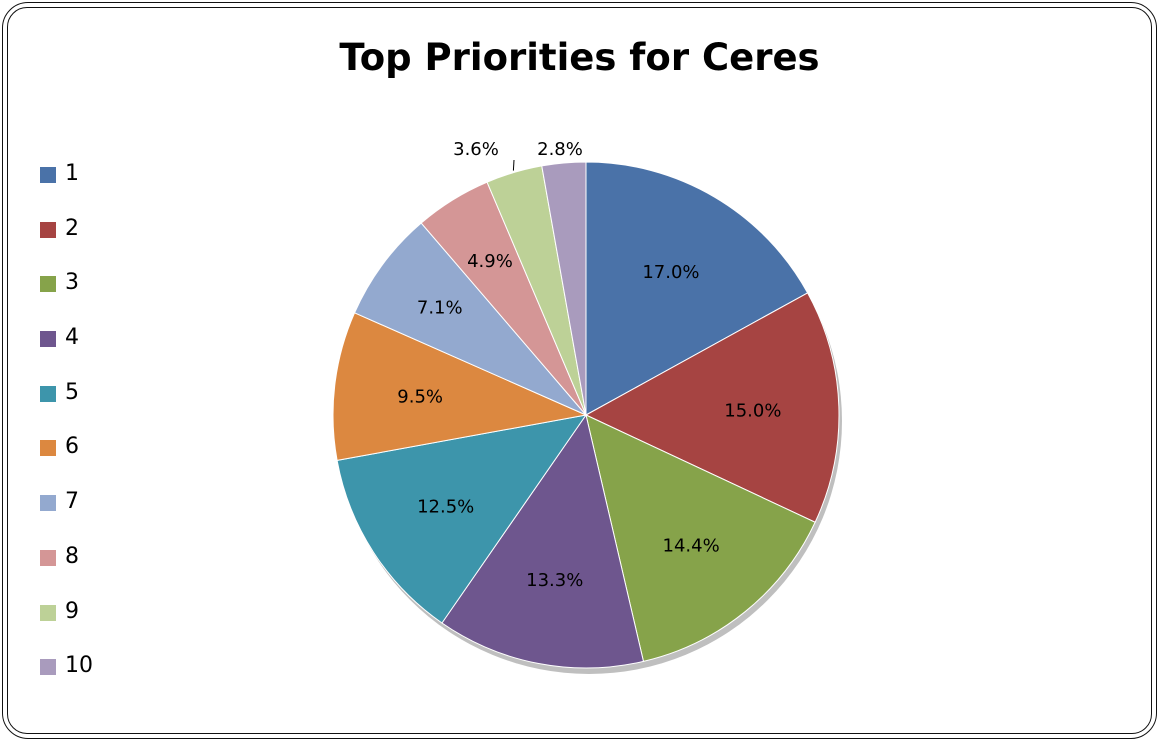 Image resolution: width=1159 pixels, height=741 pixels. I want to click on data-label-4: 13.3%, so click(554, 580).